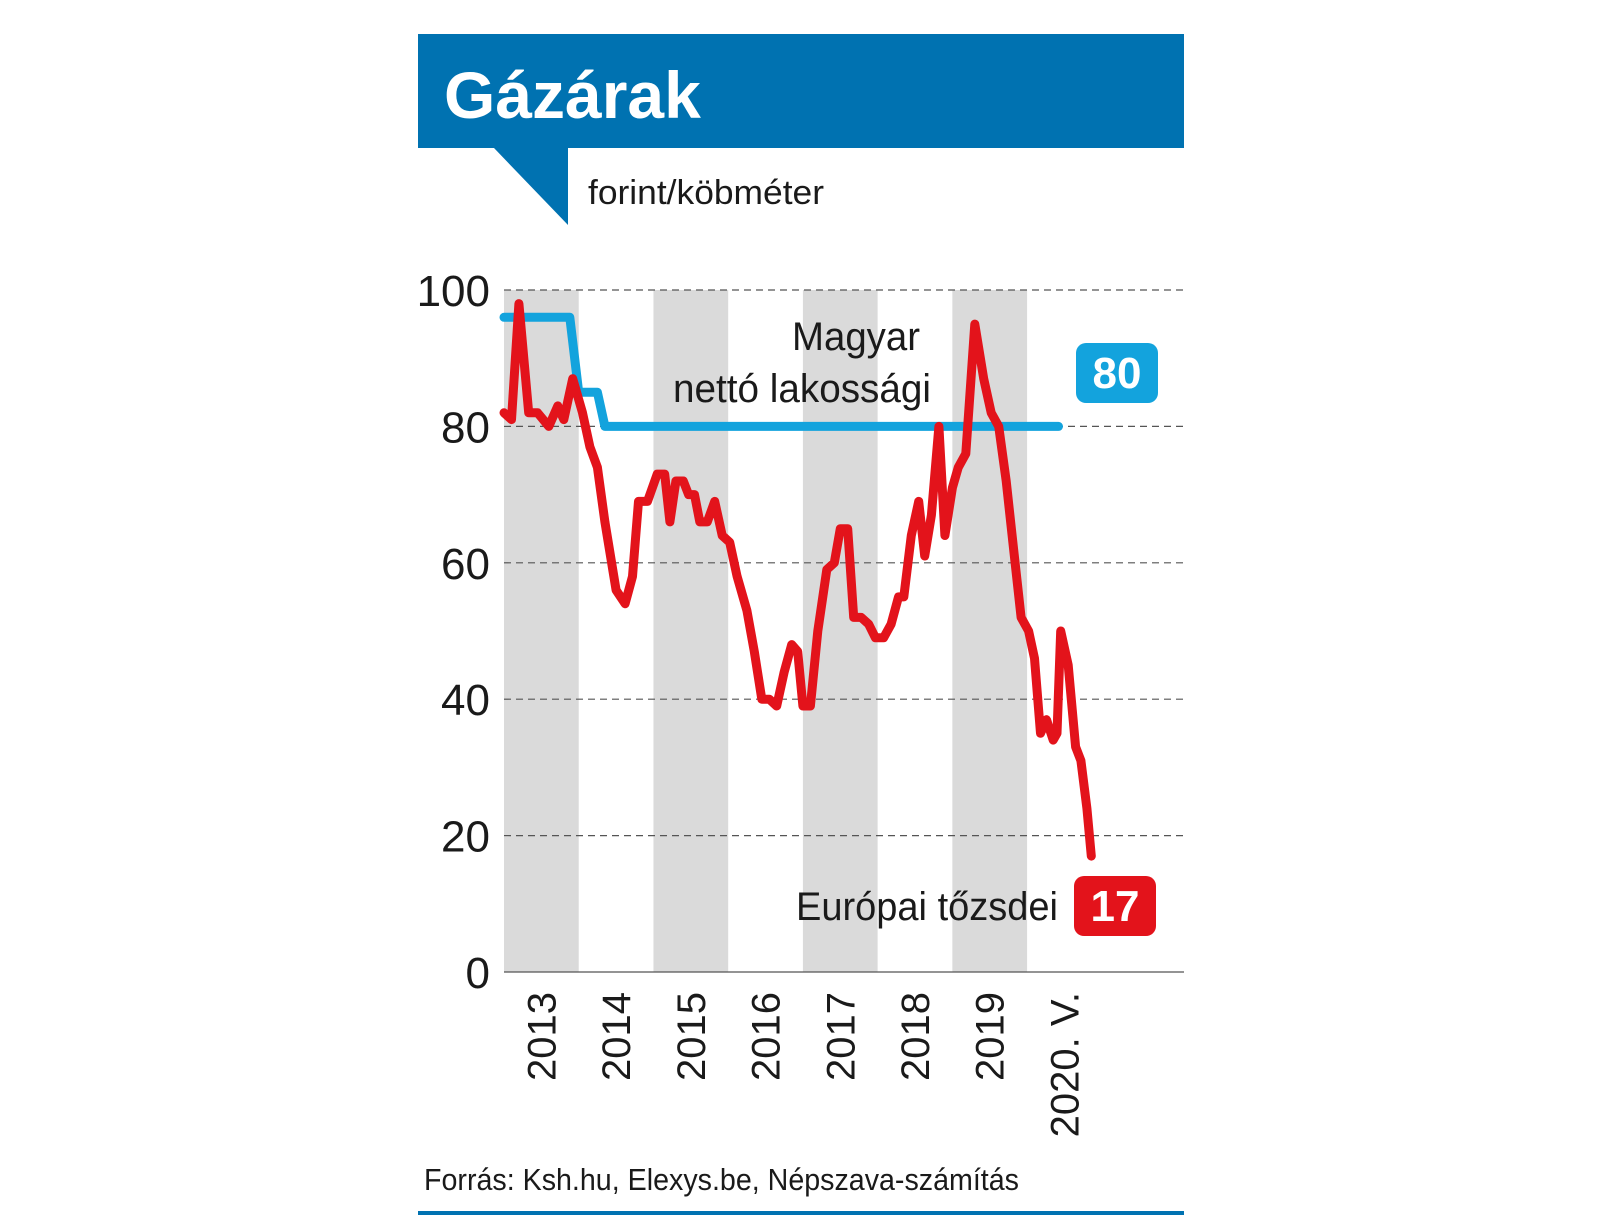 This screenshot has height=1232, width=1600. I want to click on y-tick-label: 40, so click(465, 700).